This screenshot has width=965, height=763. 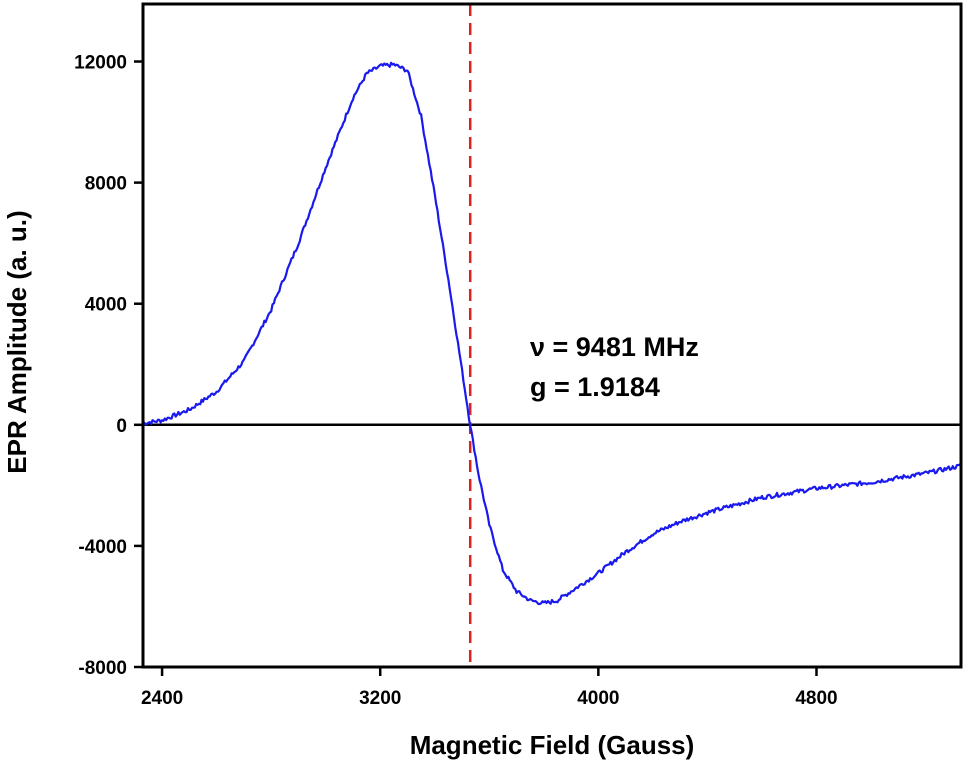 I want to click on y-axis-title: EPR Amplitude (a. u.), so click(x=17, y=341).